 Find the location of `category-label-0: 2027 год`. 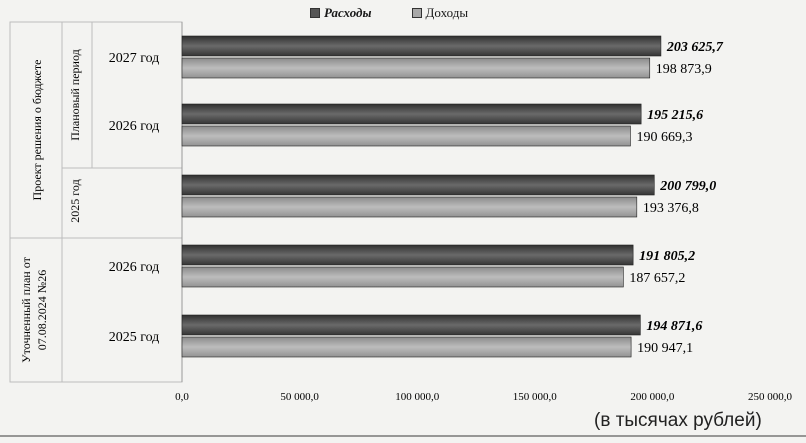

category-label-0: 2027 год is located at coordinates (134, 58).